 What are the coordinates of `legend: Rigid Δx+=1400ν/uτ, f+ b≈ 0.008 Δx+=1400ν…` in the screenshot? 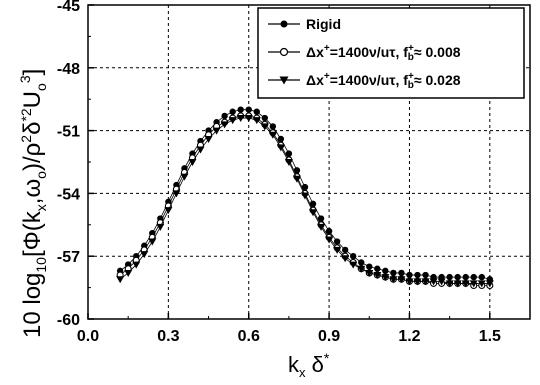 It's located at (391, 53).